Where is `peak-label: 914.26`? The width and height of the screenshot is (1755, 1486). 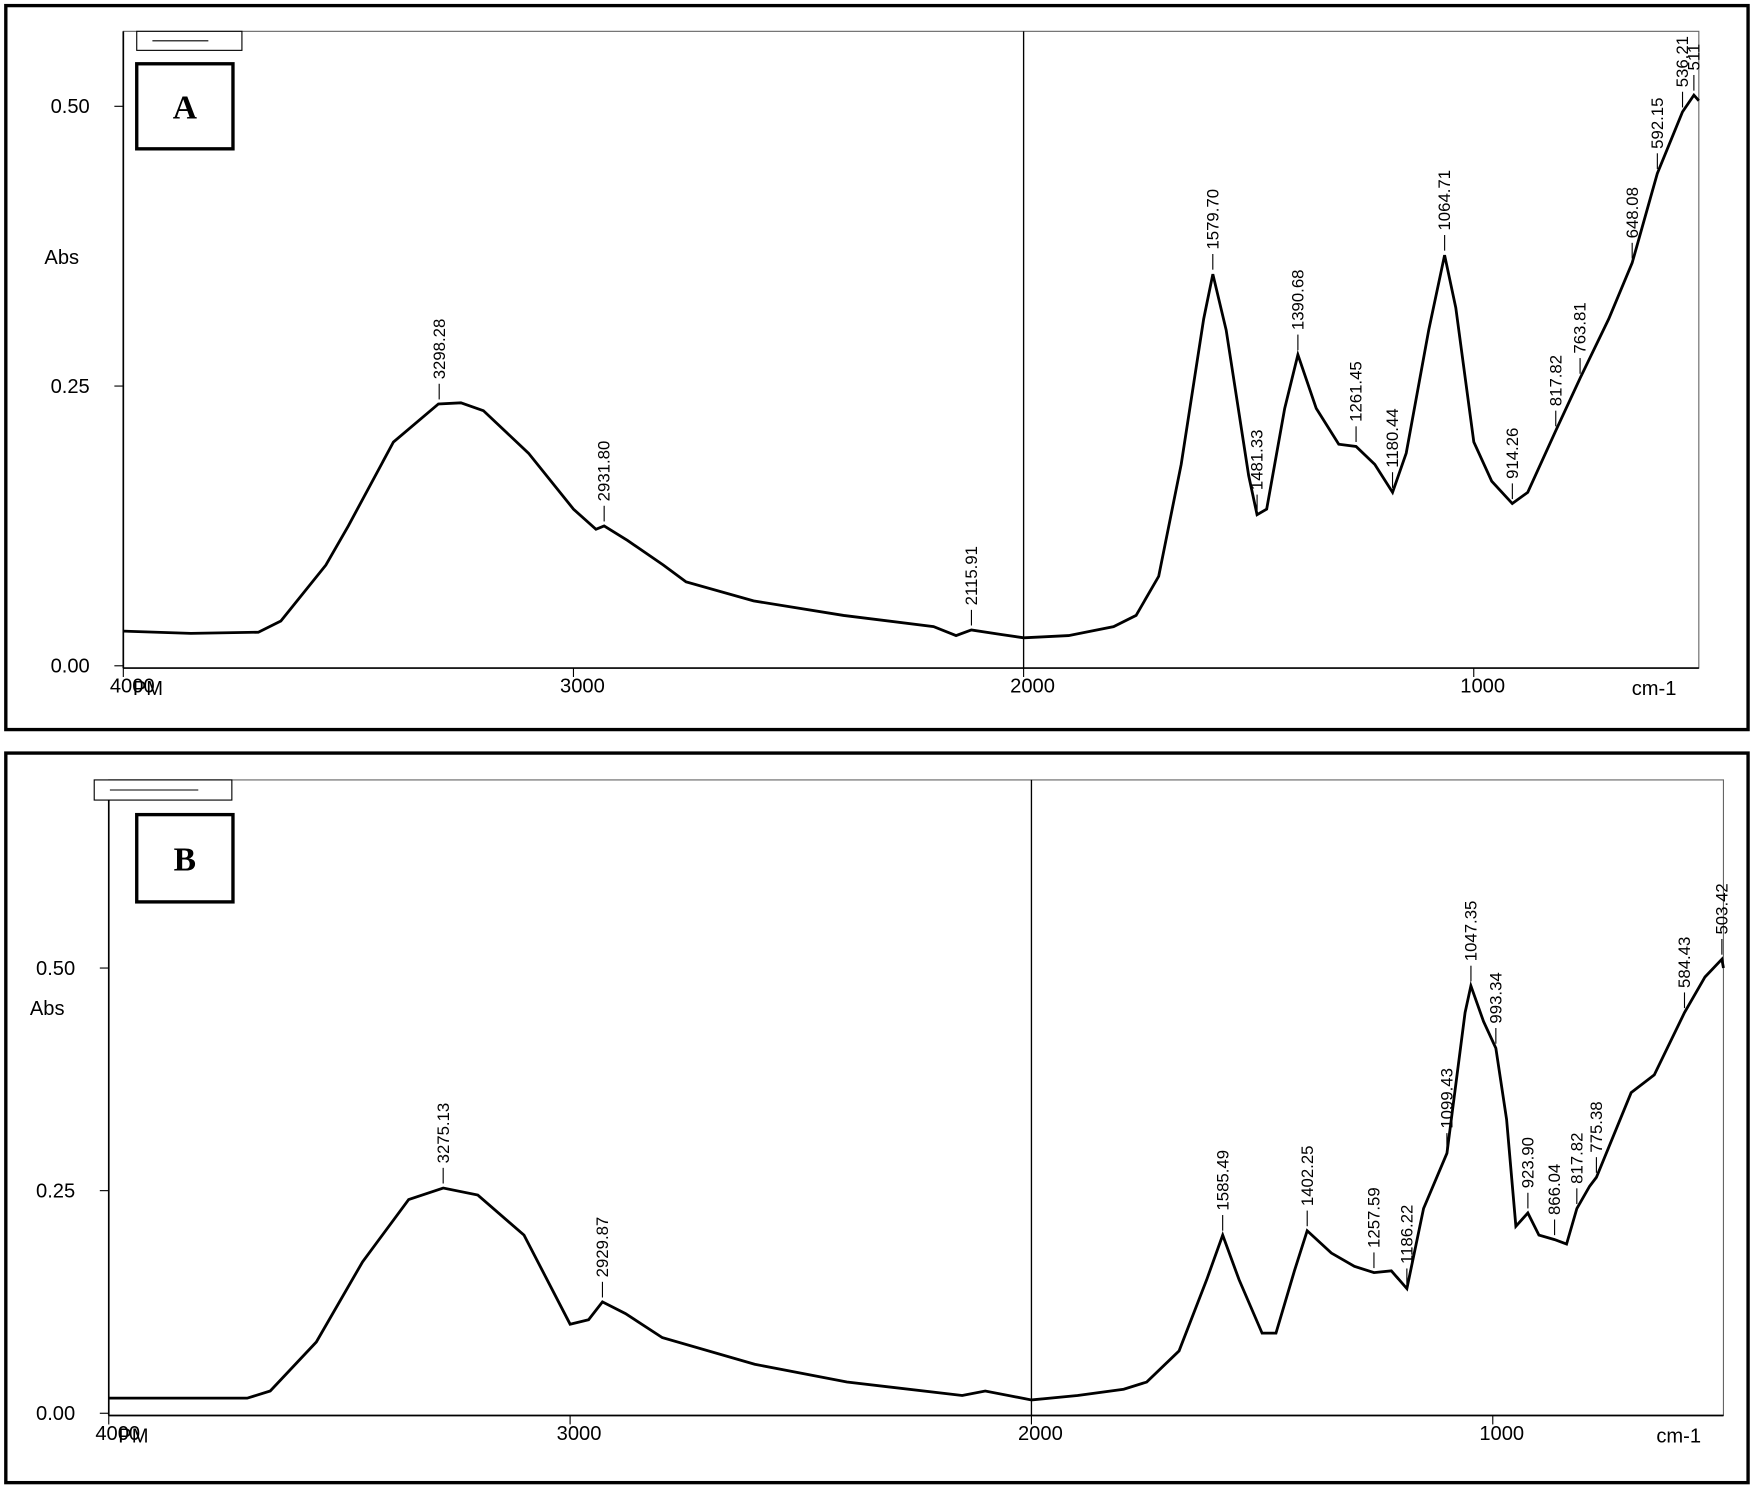
peak-label: 914.26 is located at coordinates (1512, 453).